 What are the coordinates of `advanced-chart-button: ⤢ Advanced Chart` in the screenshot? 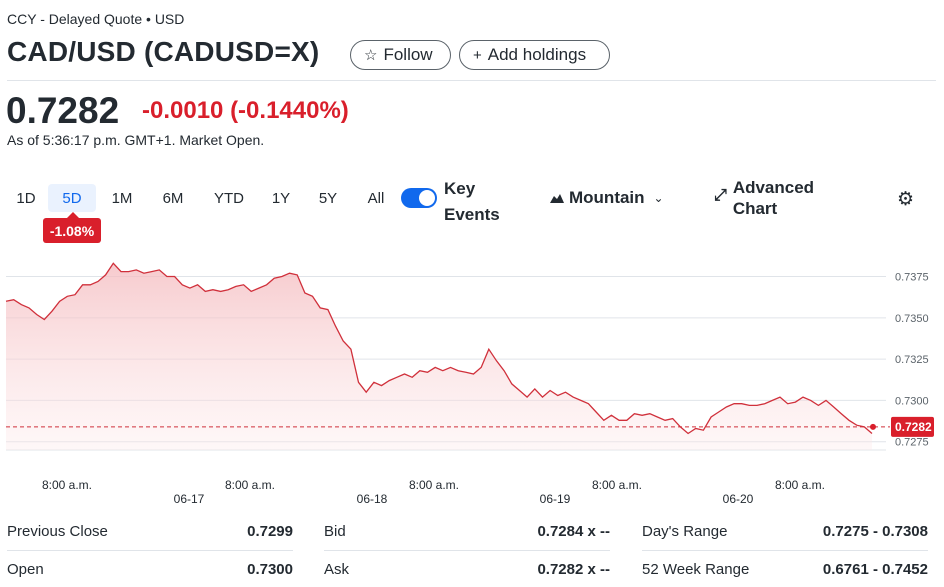 It's located at (766, 198).